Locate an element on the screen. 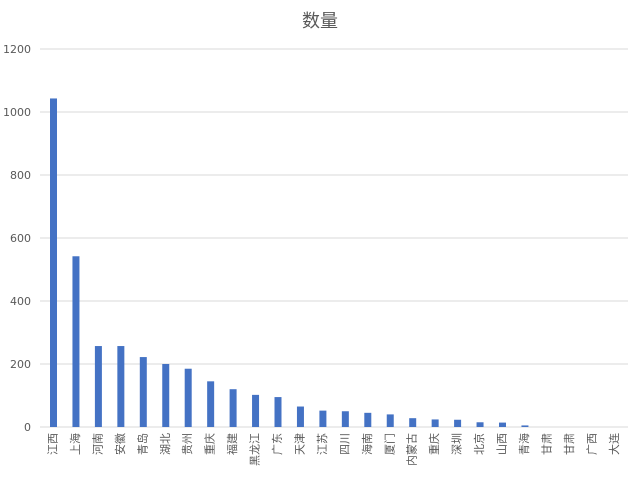 This screenshot has width=641, height=481. chart-title: 数量 is located at coordinates (320, 21).